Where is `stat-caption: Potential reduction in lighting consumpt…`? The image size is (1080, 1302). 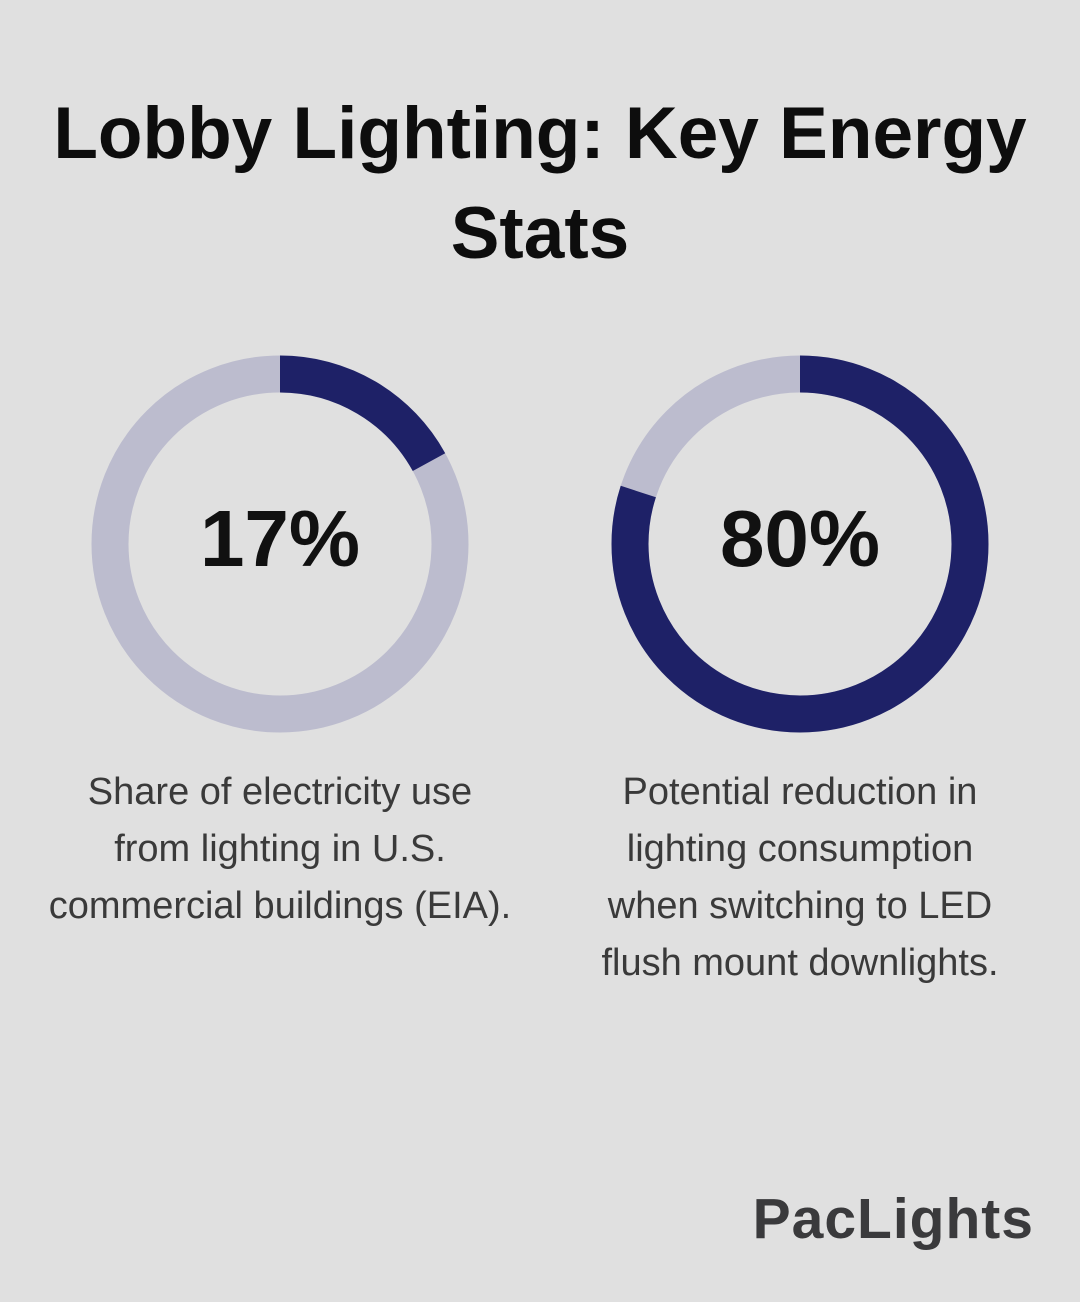 stat-caption: Potential reduction in lighting consumpt… is located at coordinates (800, 877).